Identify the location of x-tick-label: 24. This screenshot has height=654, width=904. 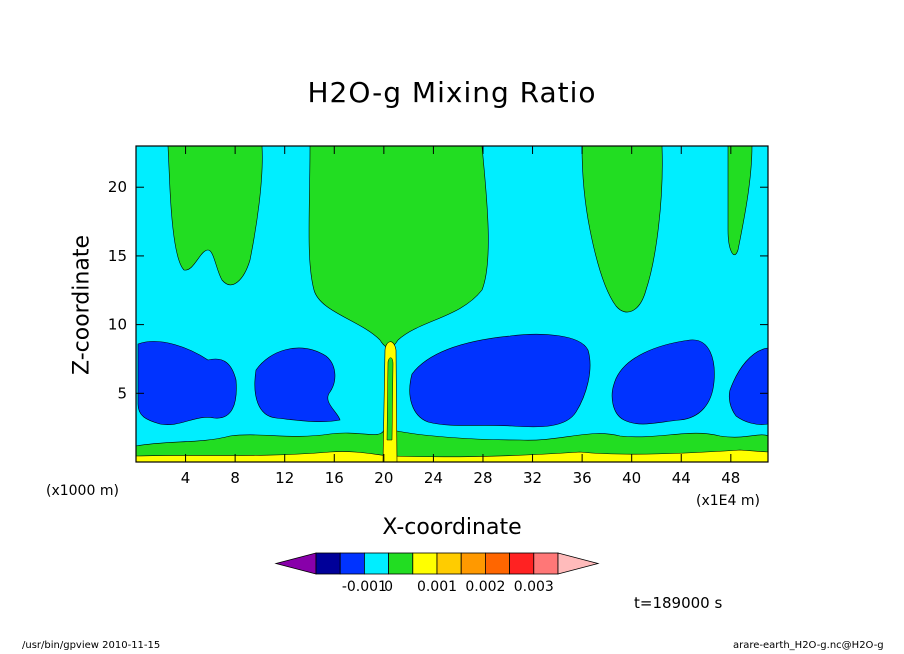
(433, 478).